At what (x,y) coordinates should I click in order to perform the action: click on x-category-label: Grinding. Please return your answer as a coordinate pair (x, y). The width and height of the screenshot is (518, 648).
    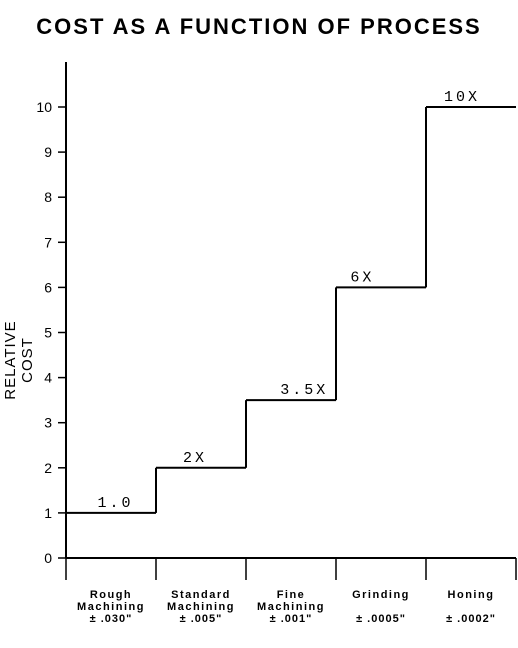
    Looking at the image, I should click on (381, 595).